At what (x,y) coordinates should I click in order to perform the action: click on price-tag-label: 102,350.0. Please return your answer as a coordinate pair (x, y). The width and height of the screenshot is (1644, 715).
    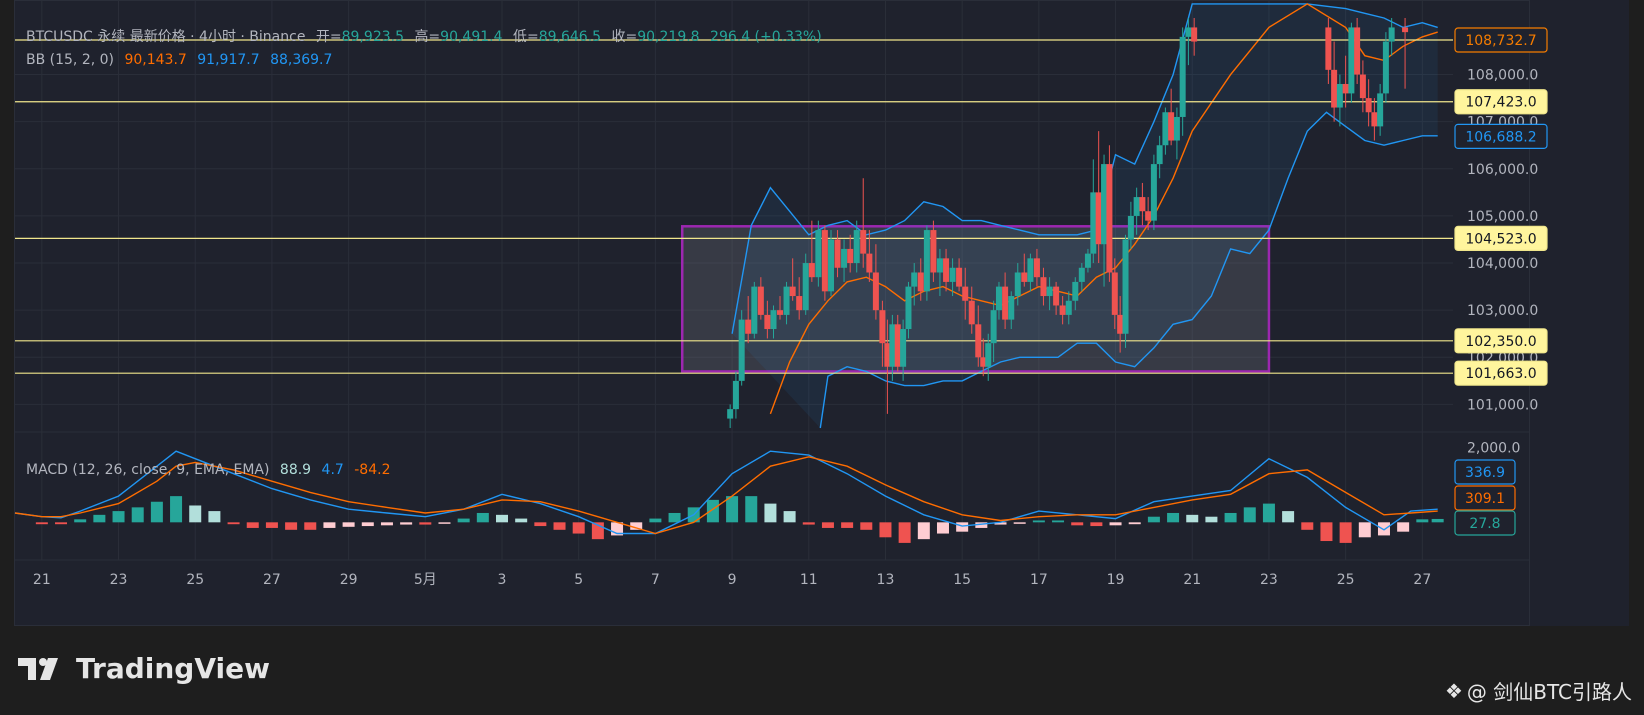
    Looking at the image, I should click on (1500, 342).